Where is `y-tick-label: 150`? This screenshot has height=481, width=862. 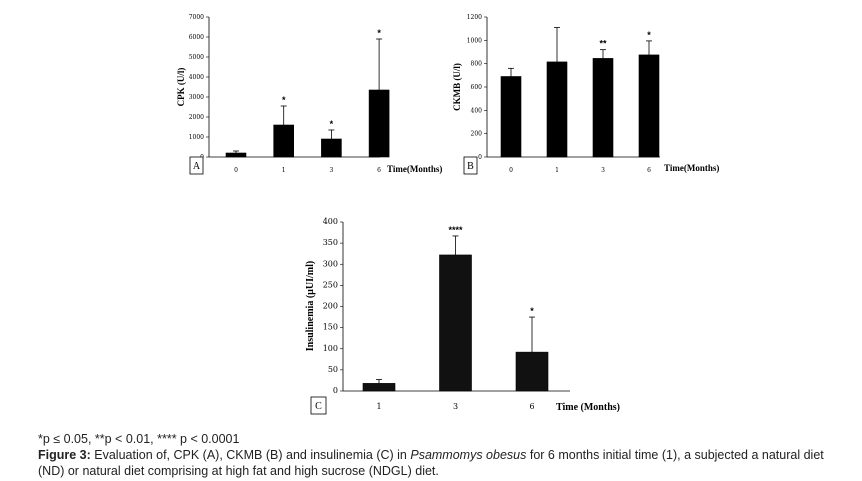 y-tick-label: 150 is located at coordinates (330, 327).